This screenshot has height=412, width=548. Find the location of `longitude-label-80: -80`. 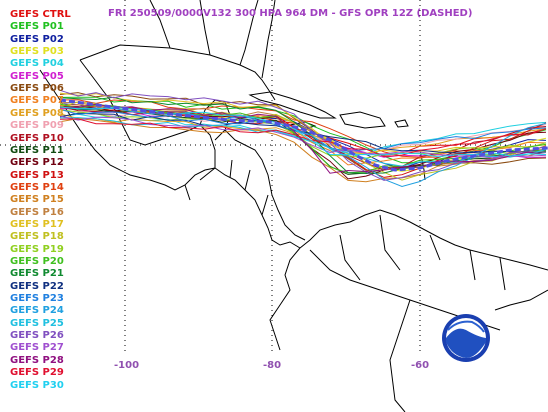

longitude-label-80: -80 is located at coordinates (272, 365).